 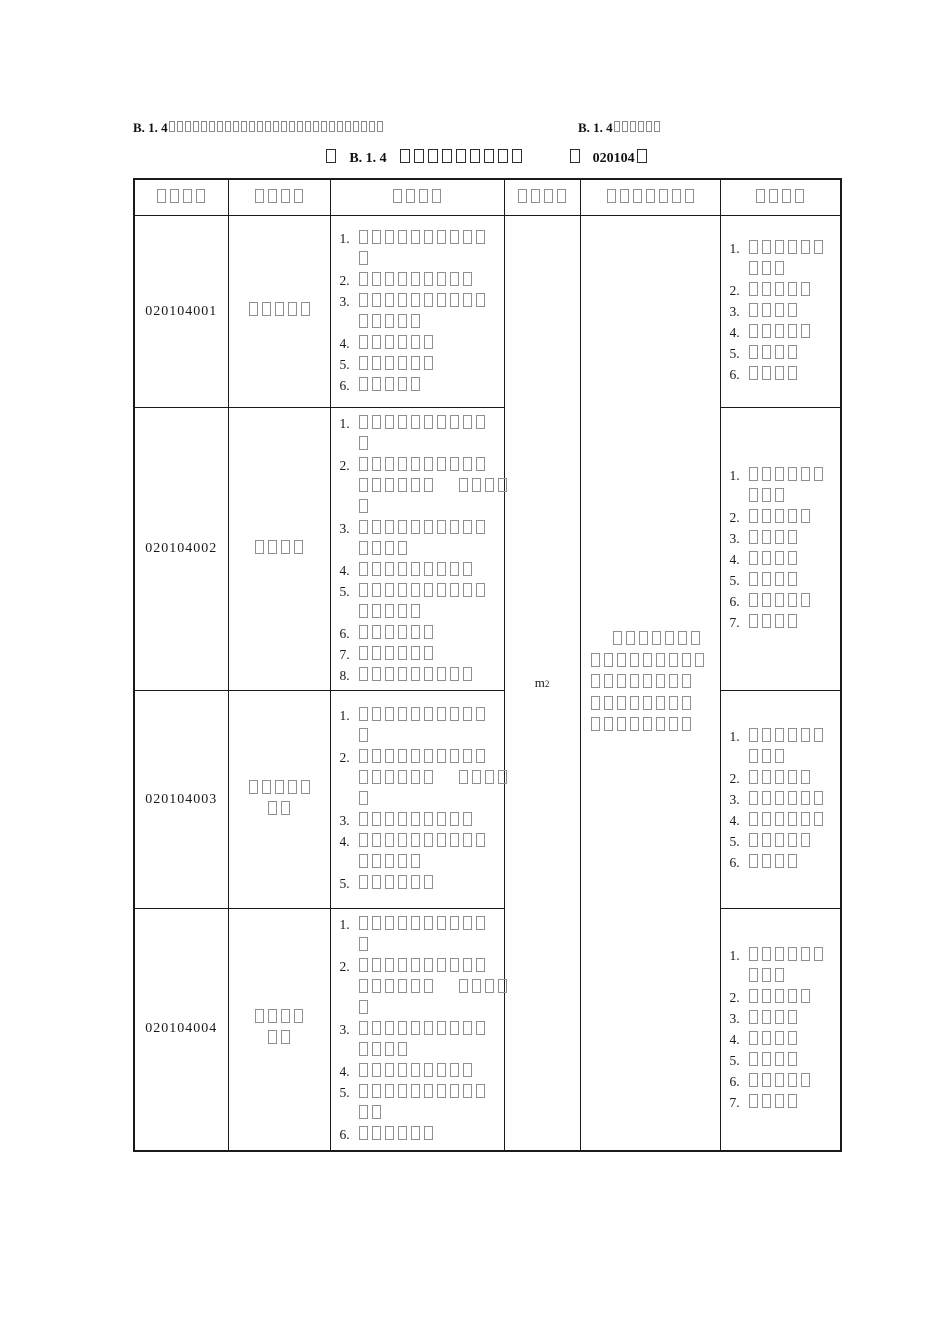 I want to click on clause-note-right: B. 1. 4, so click(x=619, y=128).